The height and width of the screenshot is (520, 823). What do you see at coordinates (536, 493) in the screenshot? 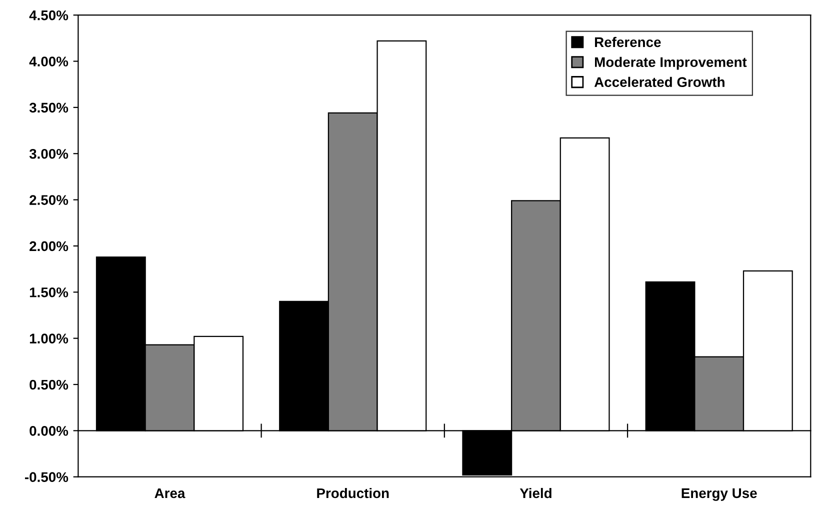
I see `x-tick-label: Yield` at bounding box center [536, 493].